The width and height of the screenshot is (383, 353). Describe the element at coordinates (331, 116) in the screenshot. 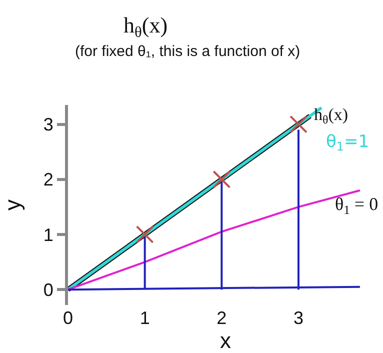

I see `series-label: h$_{θ}$(x)` at that location.